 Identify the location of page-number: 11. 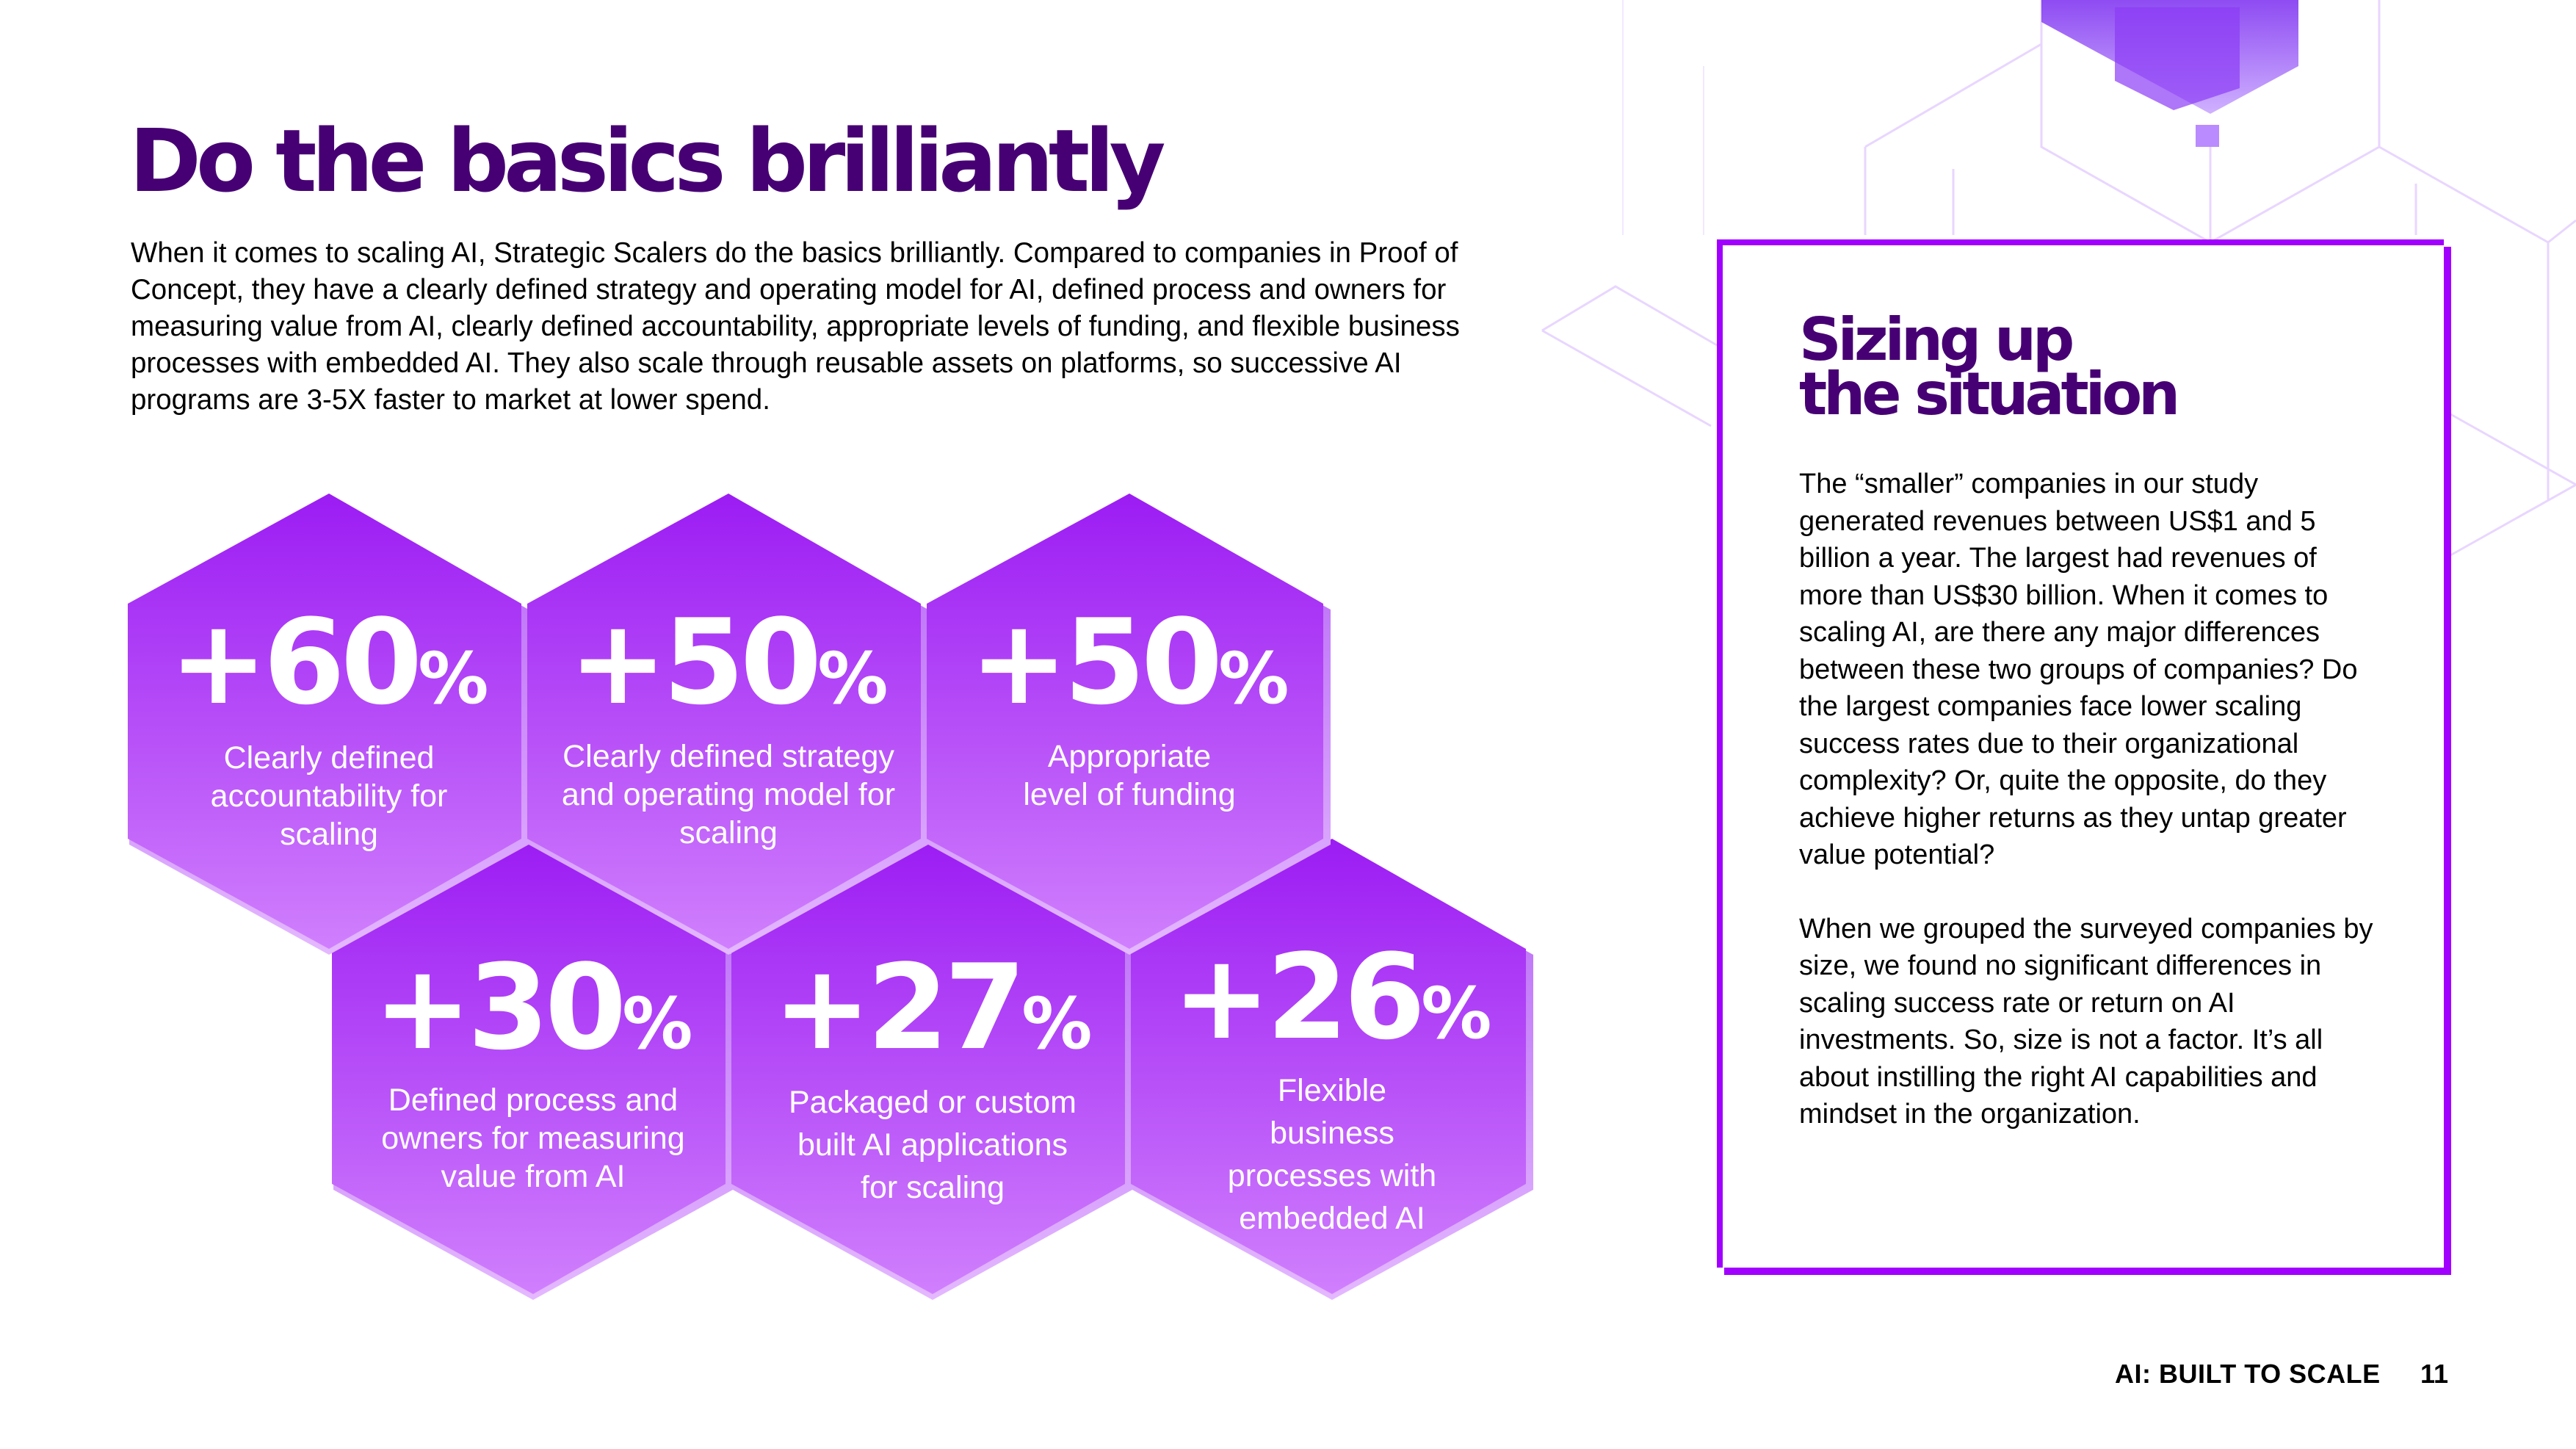
(2434, 1374).